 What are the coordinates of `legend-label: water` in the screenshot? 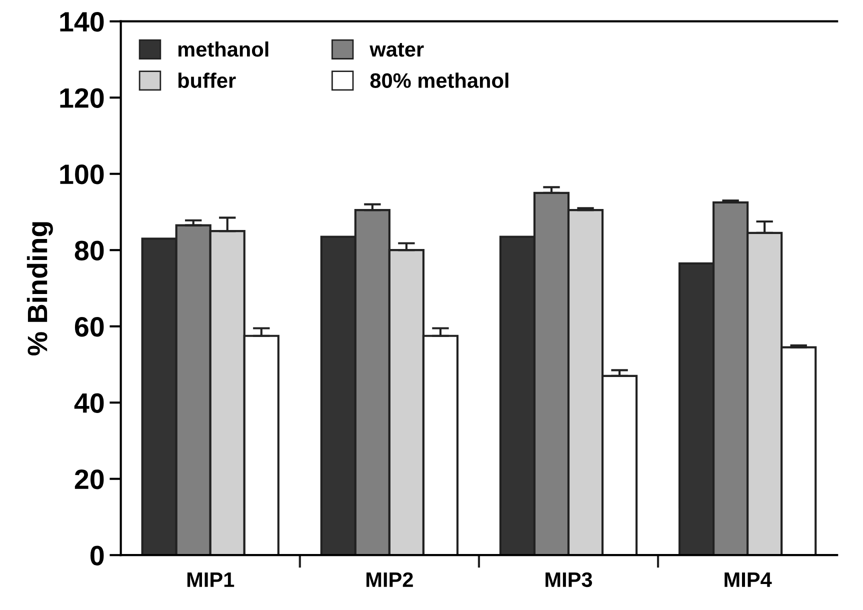 It's located at (397, 49).